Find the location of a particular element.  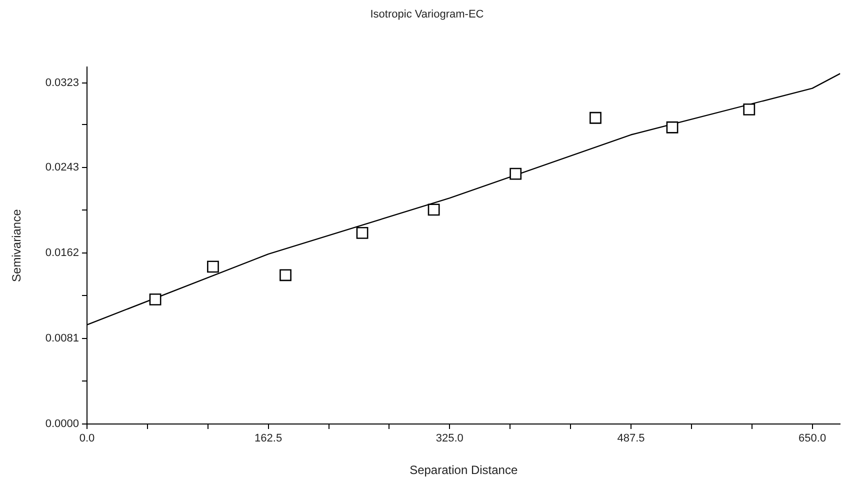

y-tick-label: 0.0243 is located at coordinates (62, 168).